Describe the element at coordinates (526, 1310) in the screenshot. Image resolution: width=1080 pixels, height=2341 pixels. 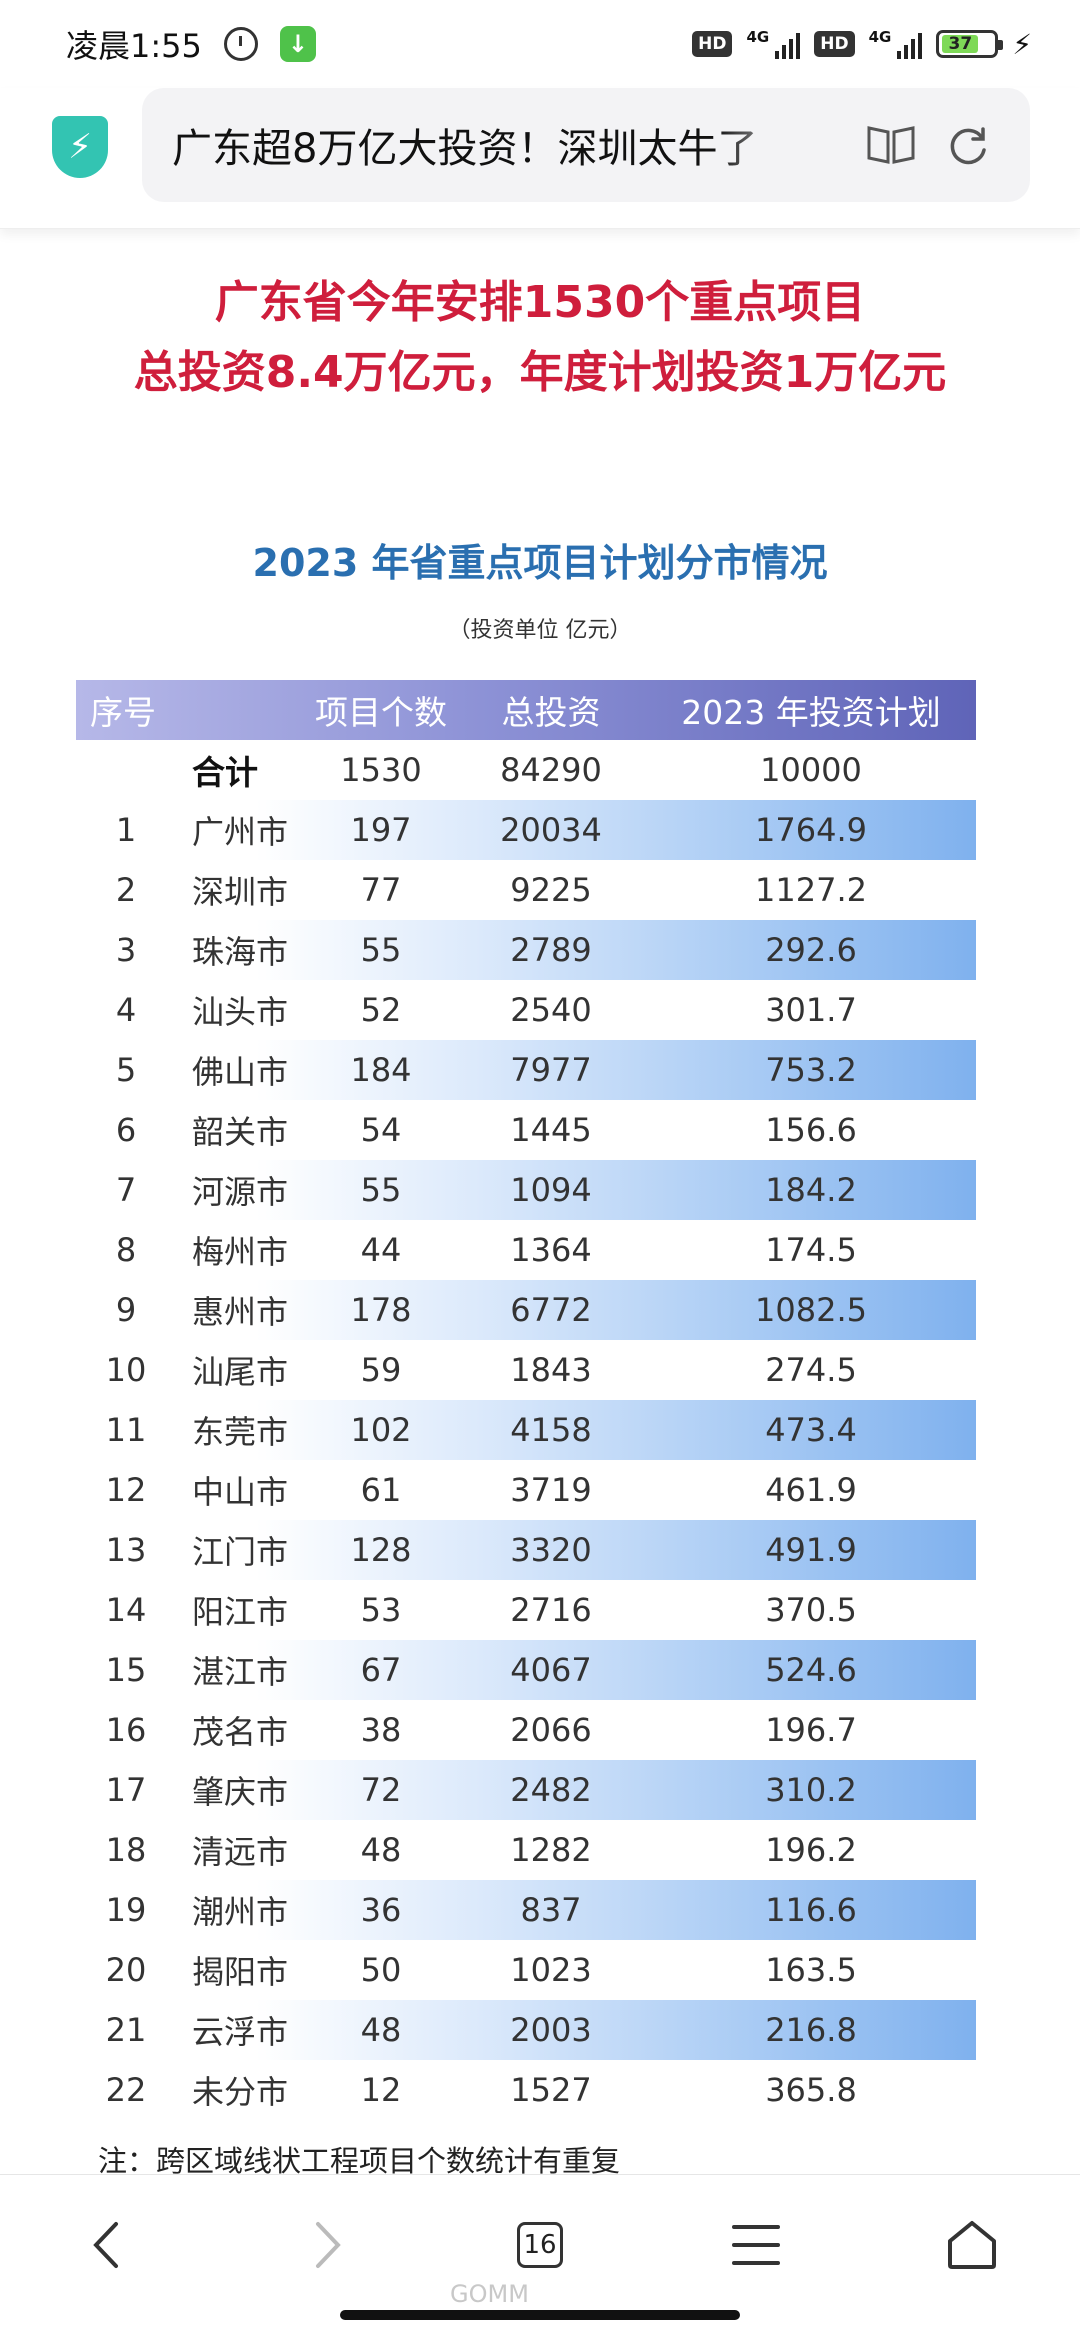
I see `table-row: 9 惠州市 178 6772 1082.5` at that location.